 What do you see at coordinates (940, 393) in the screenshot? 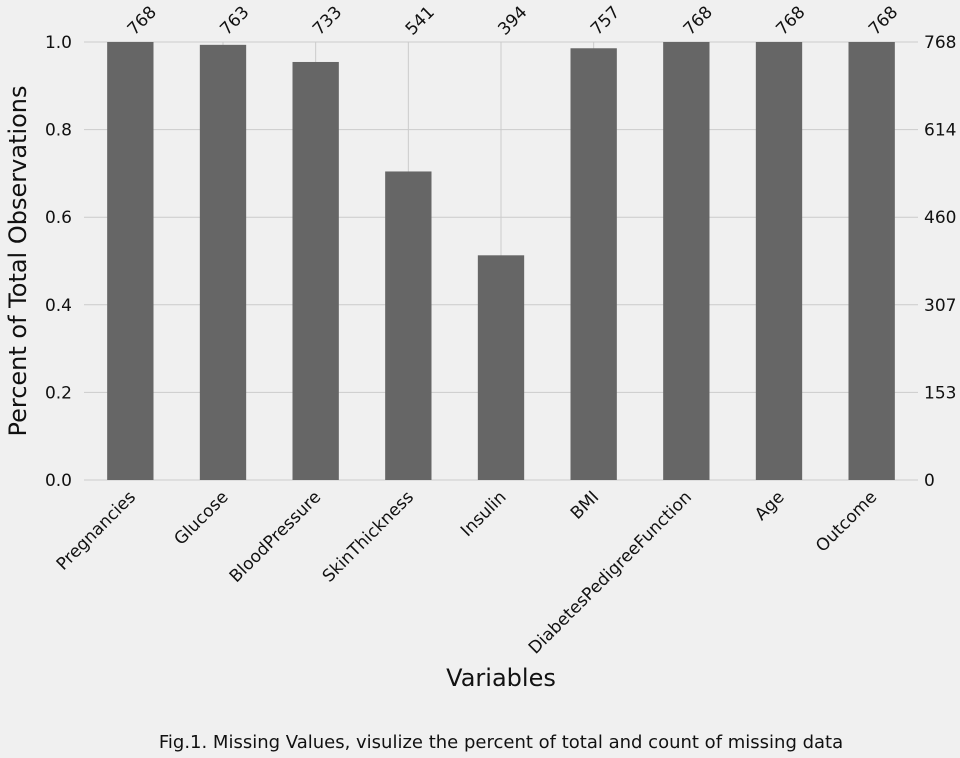
I see `y2-tick-label: 153` at bounding box center [940, 393].